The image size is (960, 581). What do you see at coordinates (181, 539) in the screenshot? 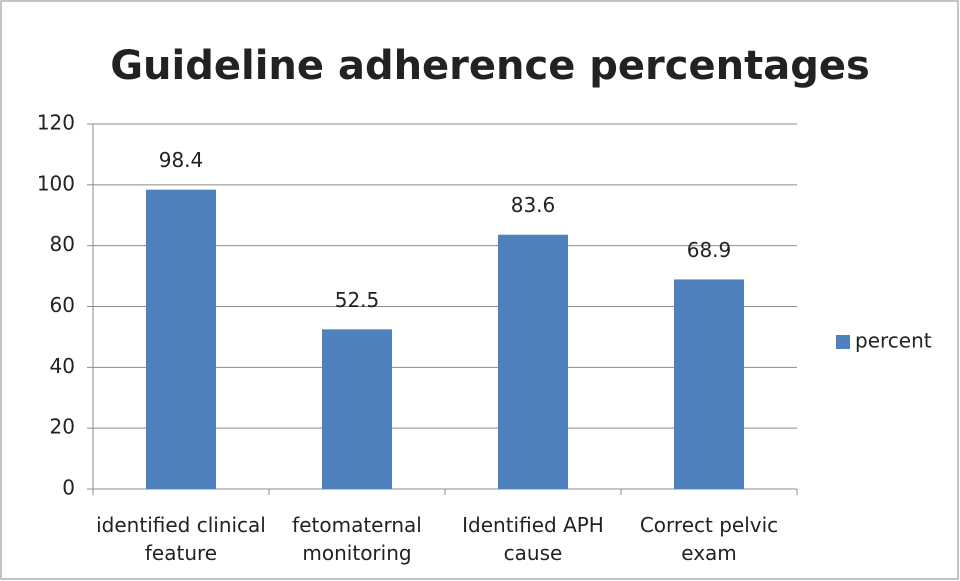
I see `x-tick-label: identified clinical feature` at bounding box center [181, 539].